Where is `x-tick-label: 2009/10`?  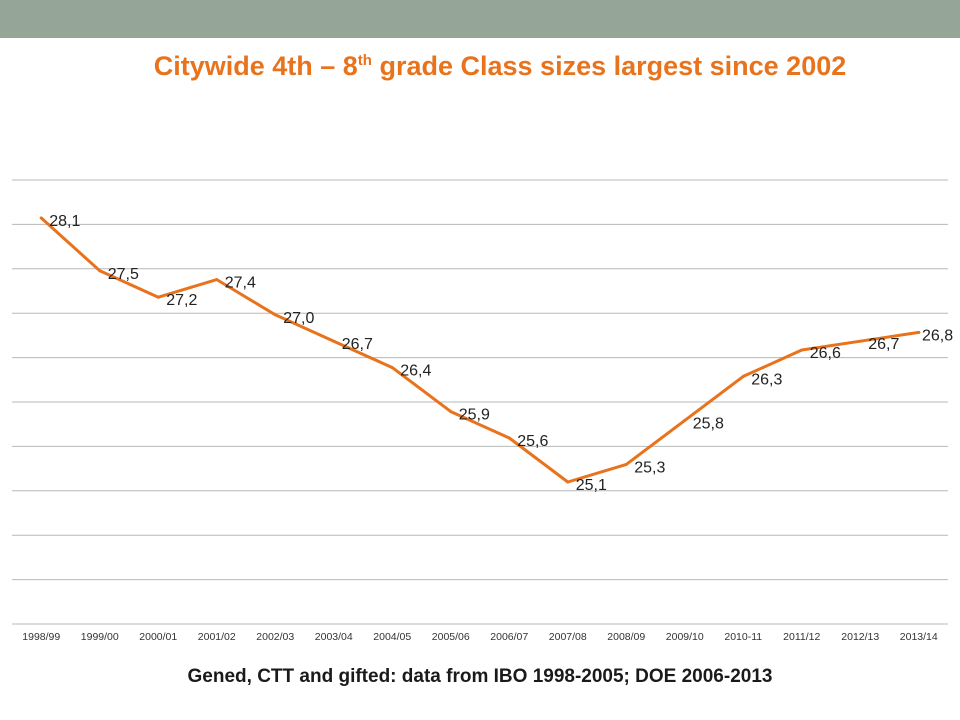 x-tick-label: 2009/10 is located at coordinates (685, 637).